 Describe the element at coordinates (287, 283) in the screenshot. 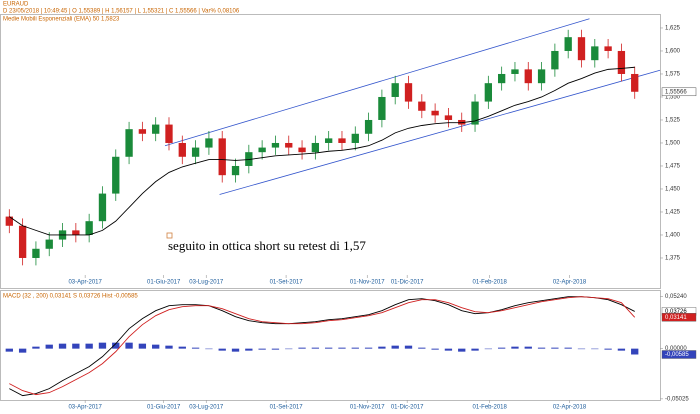

I see `x-tick-label: 01-Set-2017` at that location.